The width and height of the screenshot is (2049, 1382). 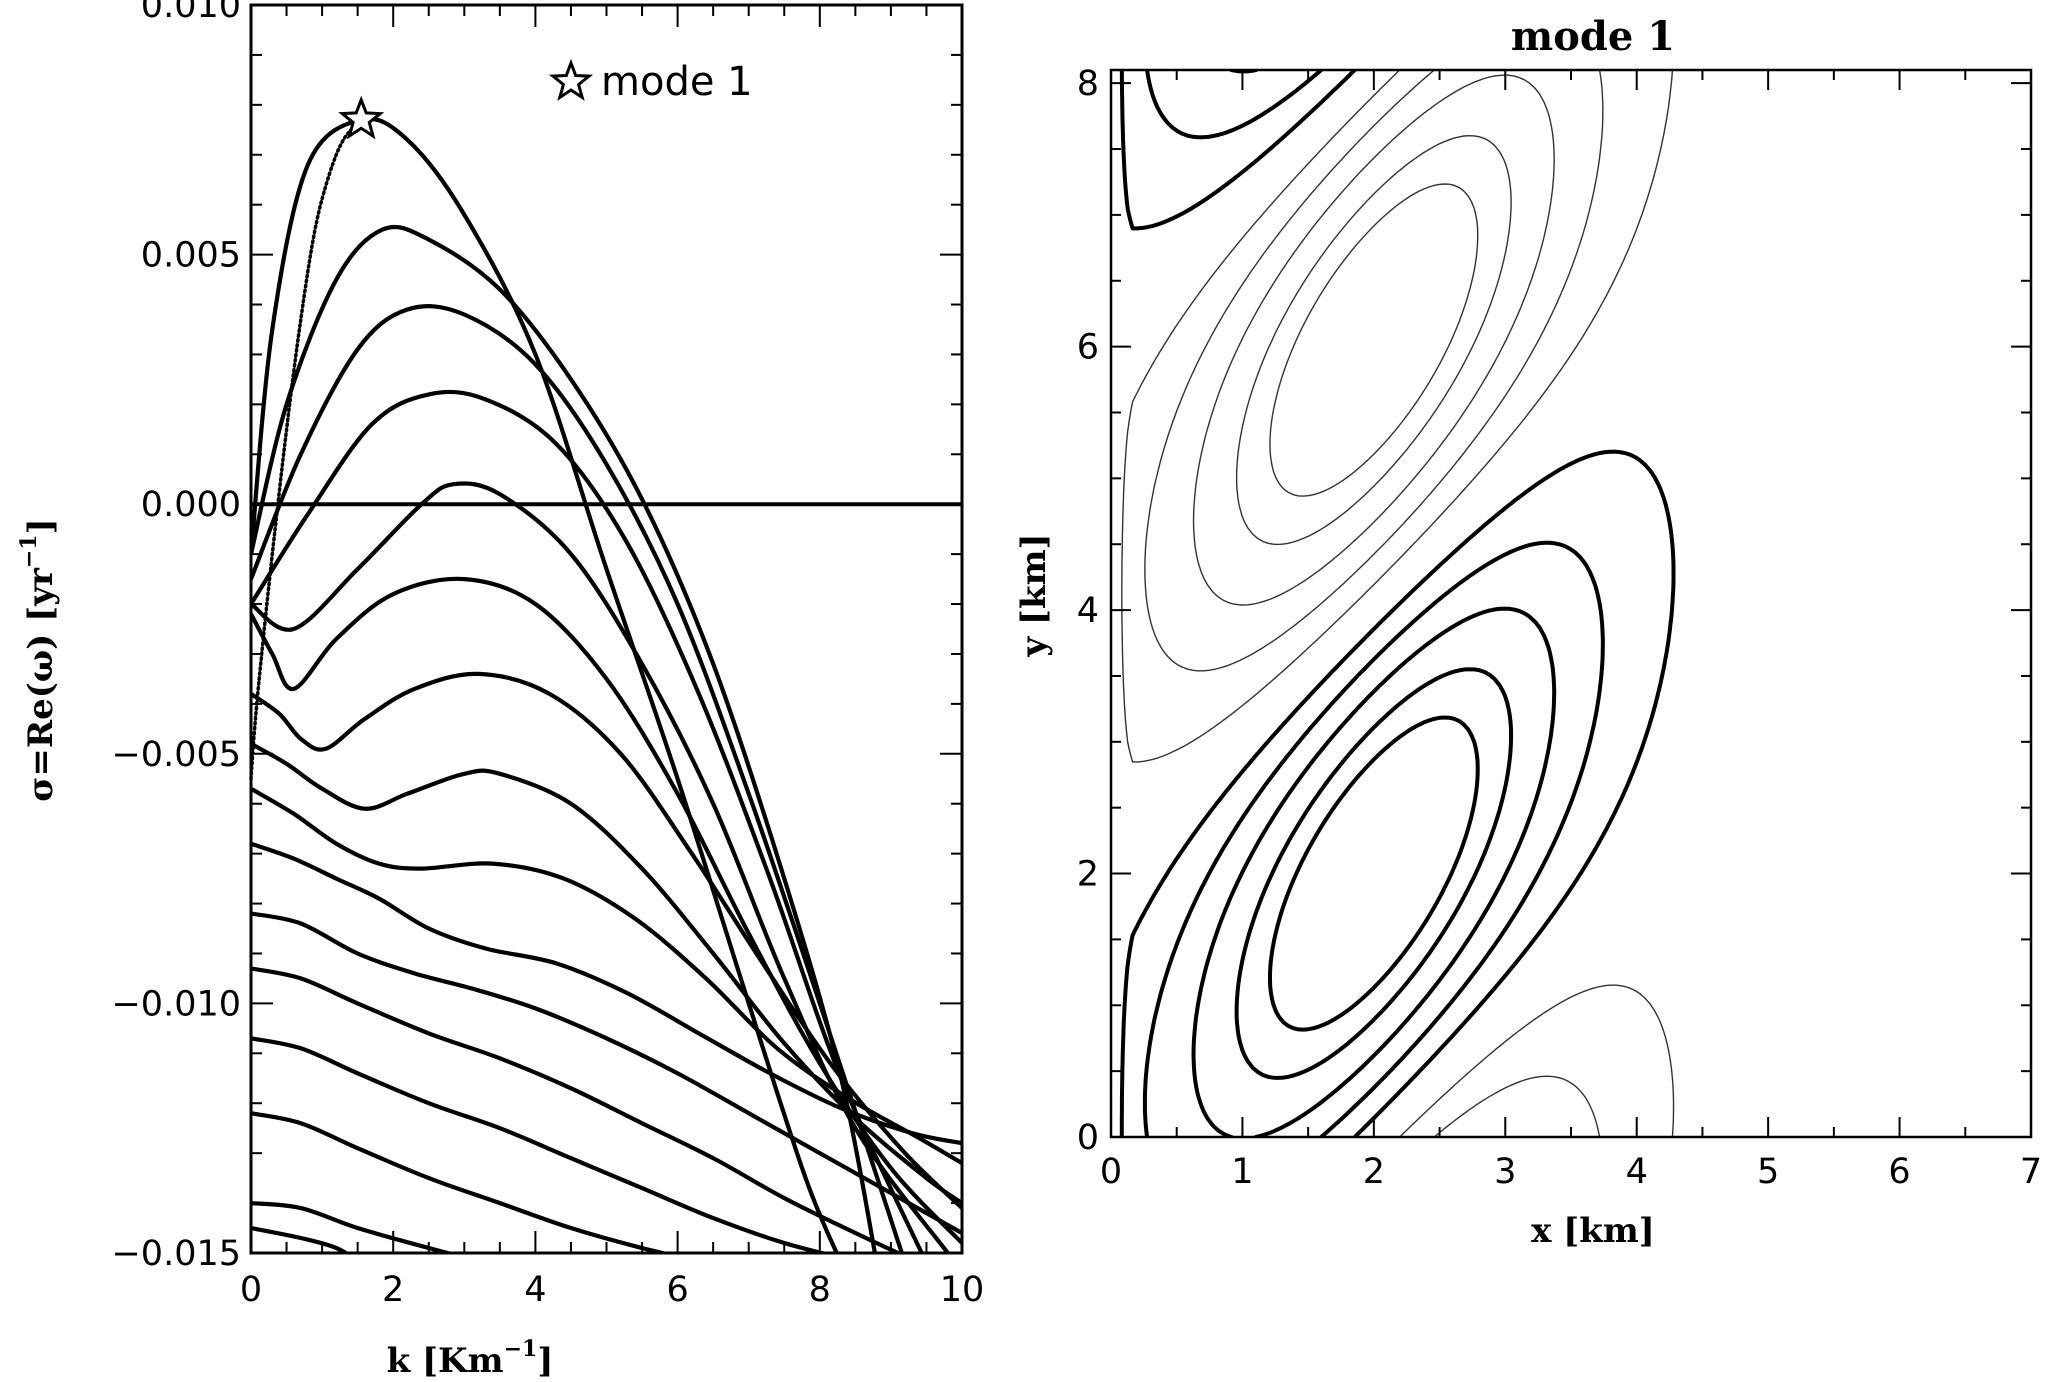 I want to click on star-icon, so click(x=571, y=79).